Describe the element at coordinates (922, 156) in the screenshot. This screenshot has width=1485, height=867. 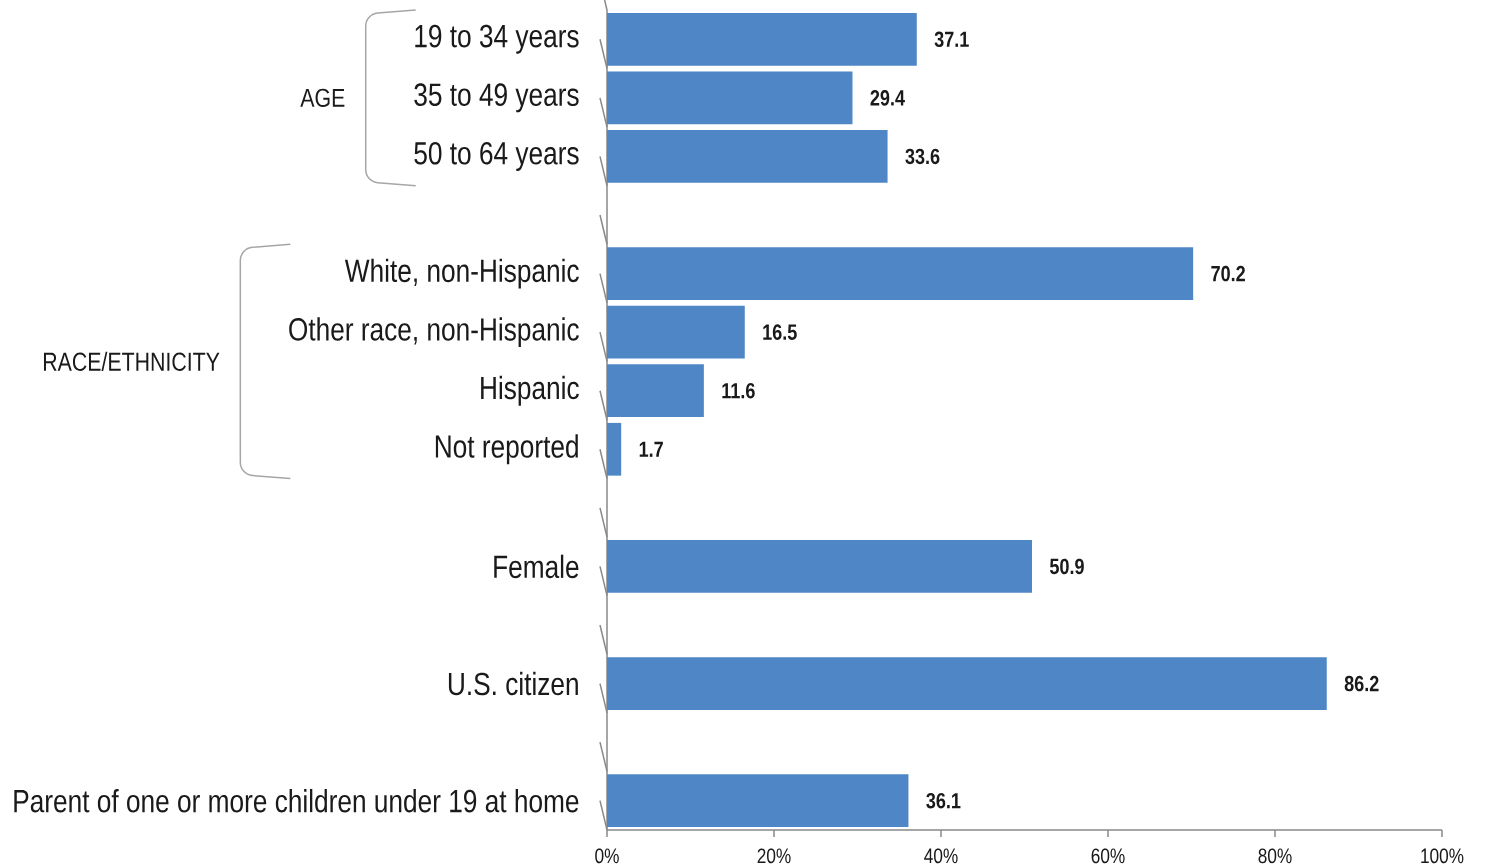
I see `data-label: 33.6` at that location.